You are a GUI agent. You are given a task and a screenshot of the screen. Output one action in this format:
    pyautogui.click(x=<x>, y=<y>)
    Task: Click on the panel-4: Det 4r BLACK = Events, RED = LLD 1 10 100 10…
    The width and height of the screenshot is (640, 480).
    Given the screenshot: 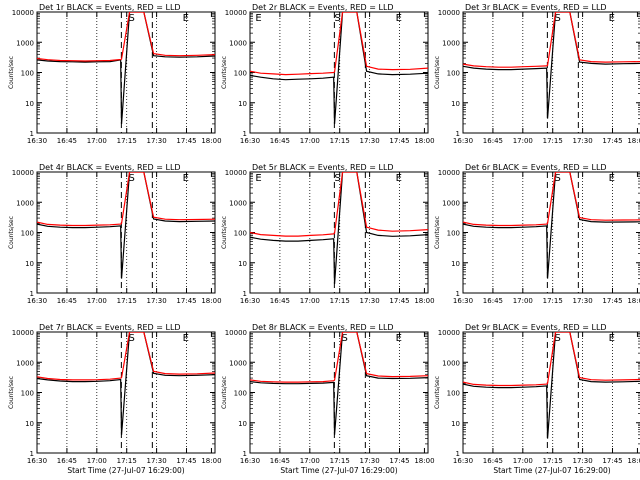 What is the action you would take?
    pyautogui.click(x=115, y=234)
    